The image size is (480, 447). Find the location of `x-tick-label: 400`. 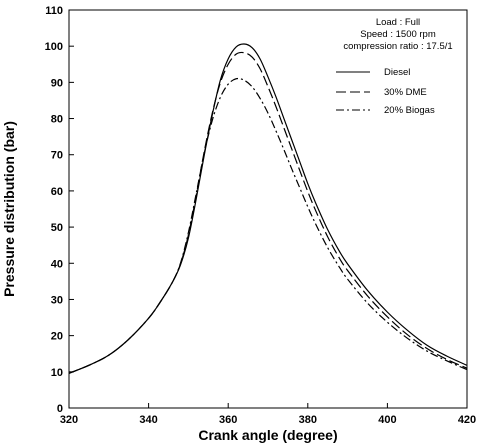

x-tick-label: 400 is located at coordinates (387, 420).